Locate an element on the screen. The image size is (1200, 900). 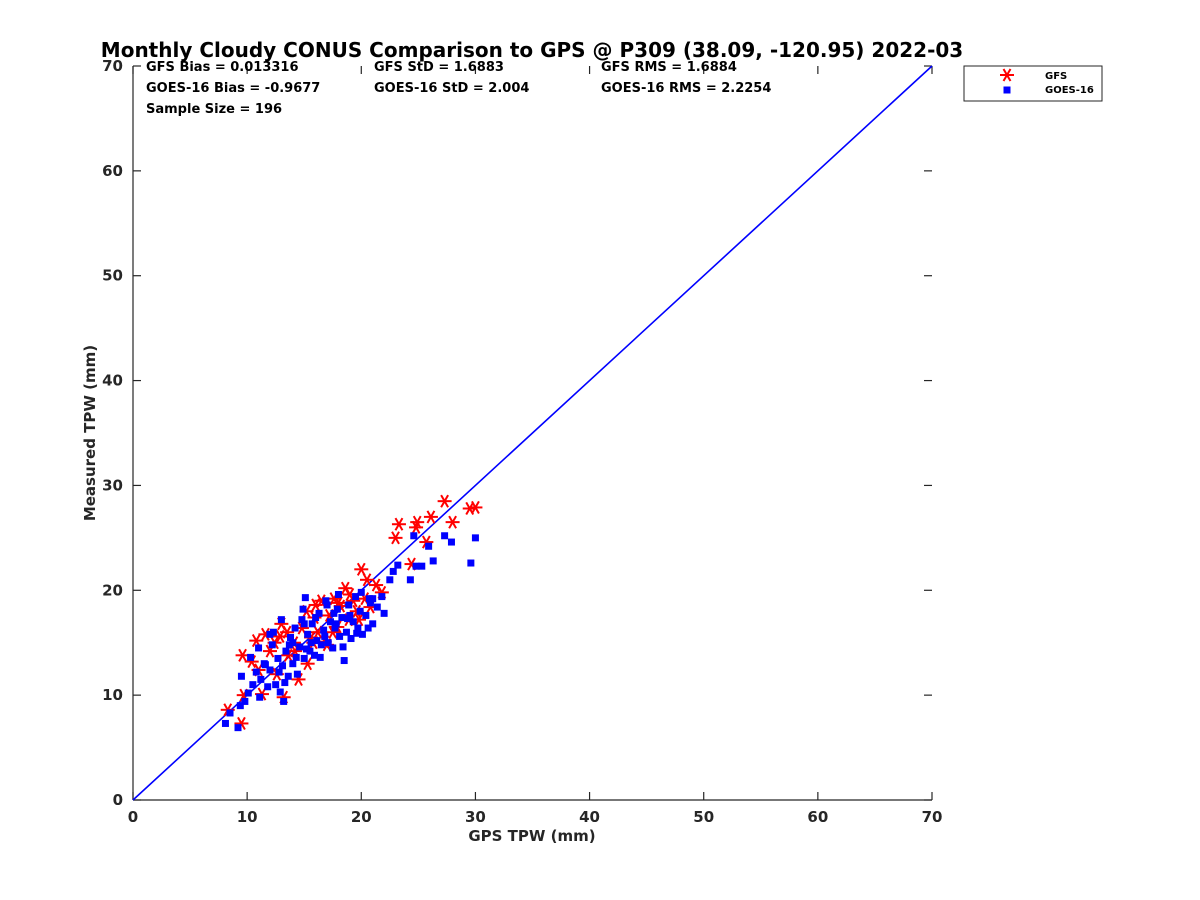
y-tick-label: 60 is located at coordinates (112, 171).